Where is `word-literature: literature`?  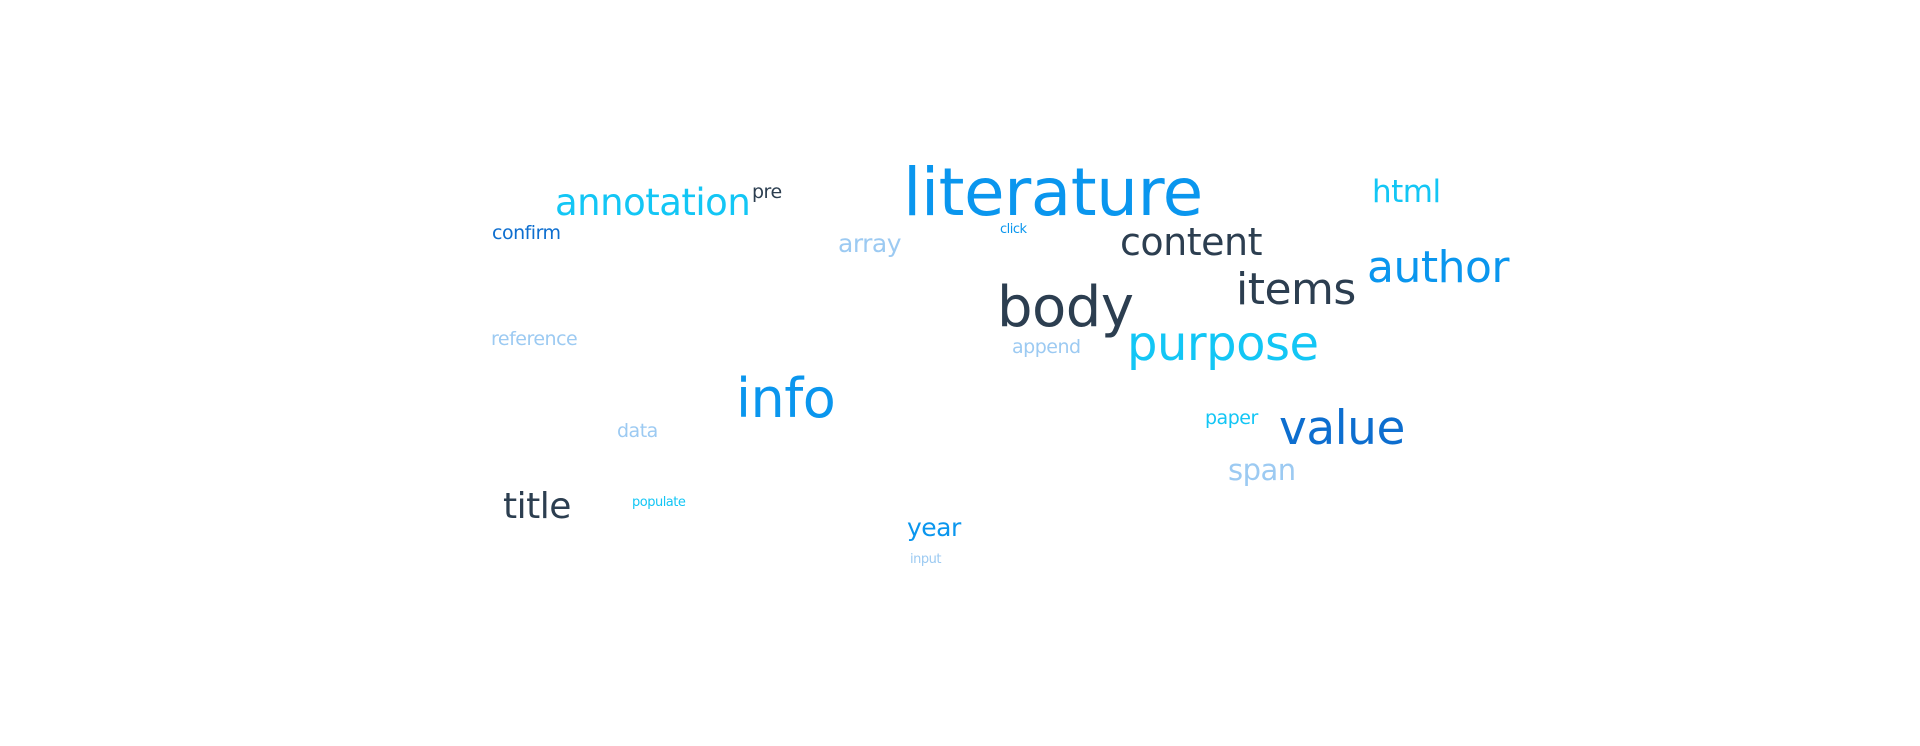
word-literature: literature is located at coordinates (1053, 192).